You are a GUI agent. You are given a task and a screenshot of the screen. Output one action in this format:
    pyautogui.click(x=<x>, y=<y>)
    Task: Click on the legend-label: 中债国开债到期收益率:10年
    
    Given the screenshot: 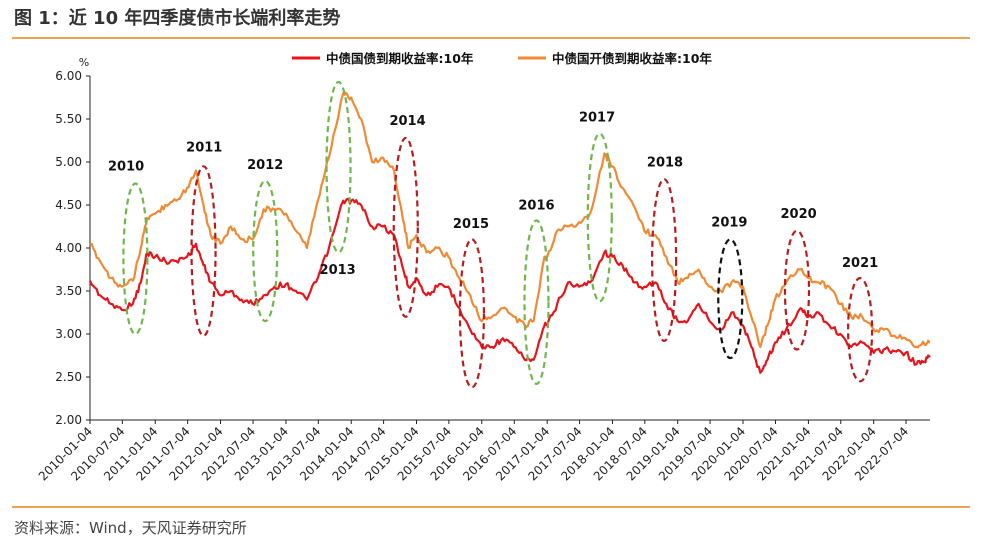 What is the action you would take?
    pyautogui.click(x=632, y=58)
    